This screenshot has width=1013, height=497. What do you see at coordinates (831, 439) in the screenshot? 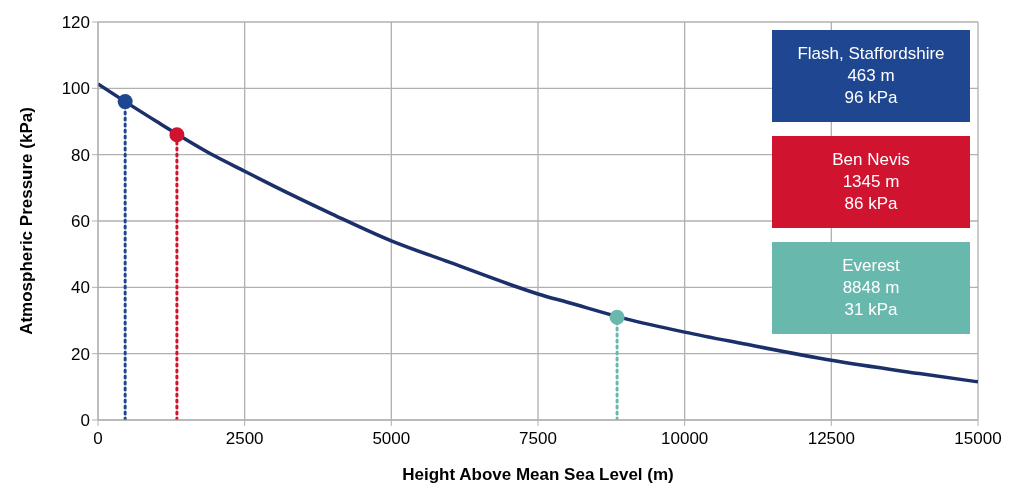
I see `x-tick-label: 12500` at bounding box center [831, 439].